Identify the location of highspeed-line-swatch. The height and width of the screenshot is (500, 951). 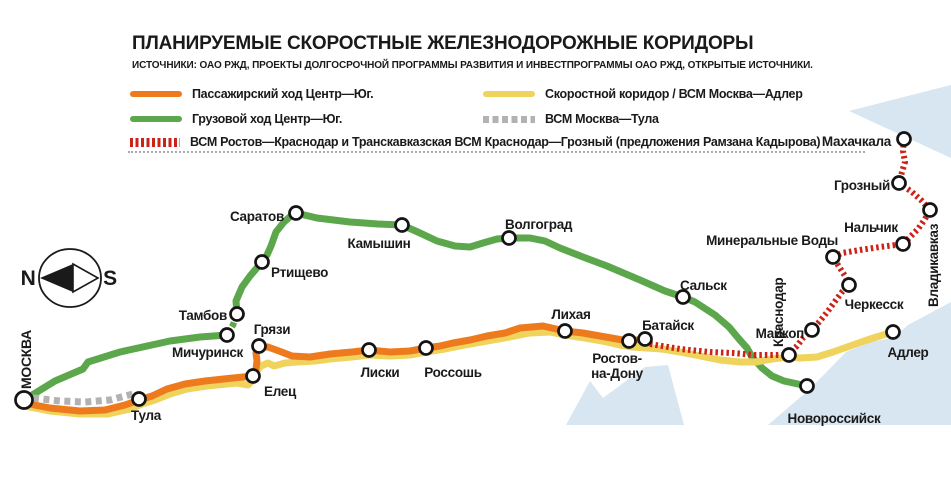
(509, 94).